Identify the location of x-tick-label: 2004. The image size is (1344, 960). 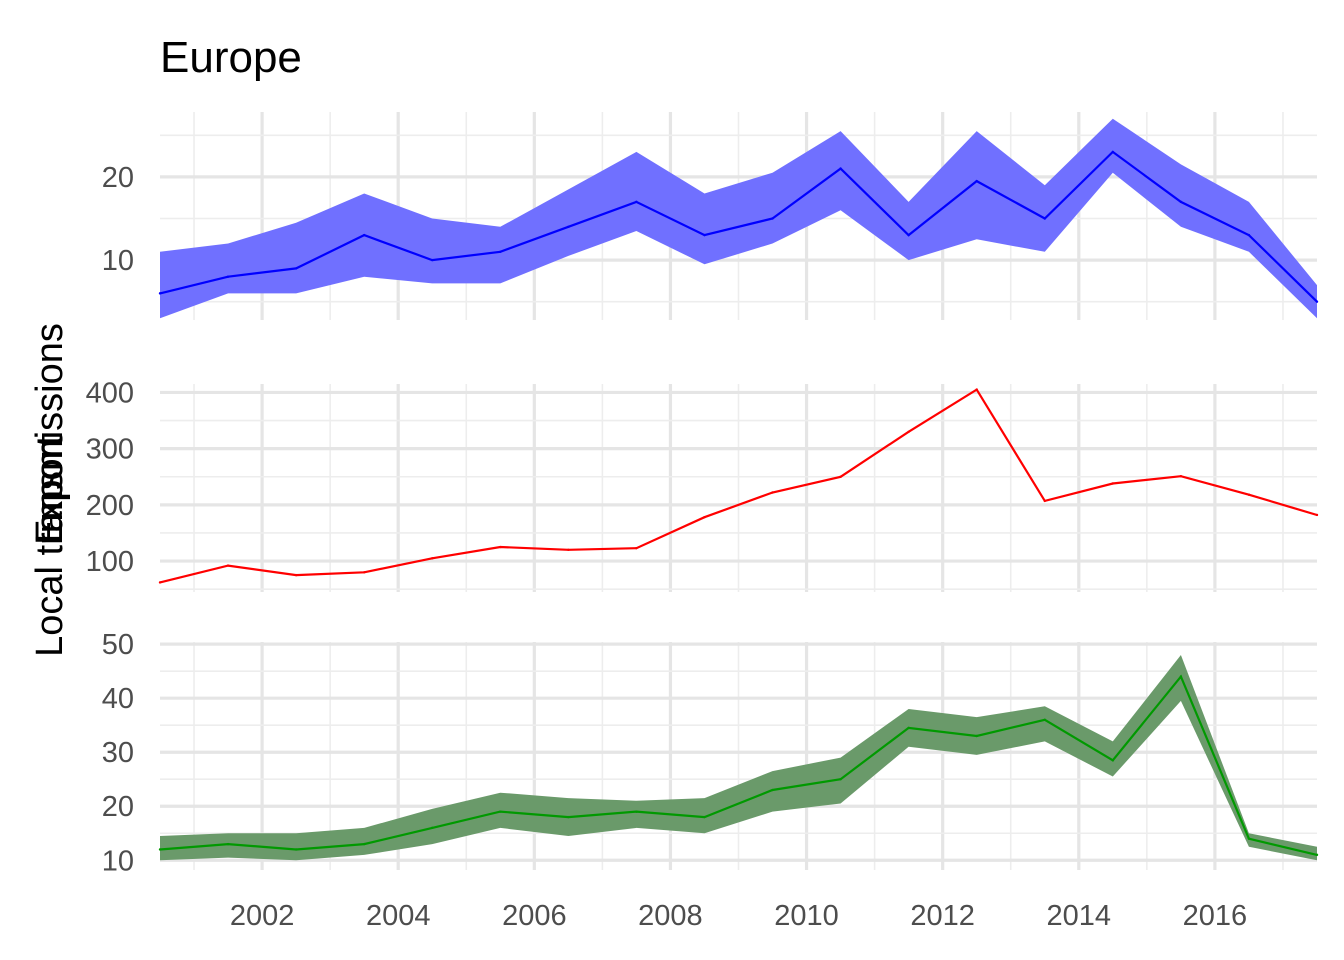
(398, 916).